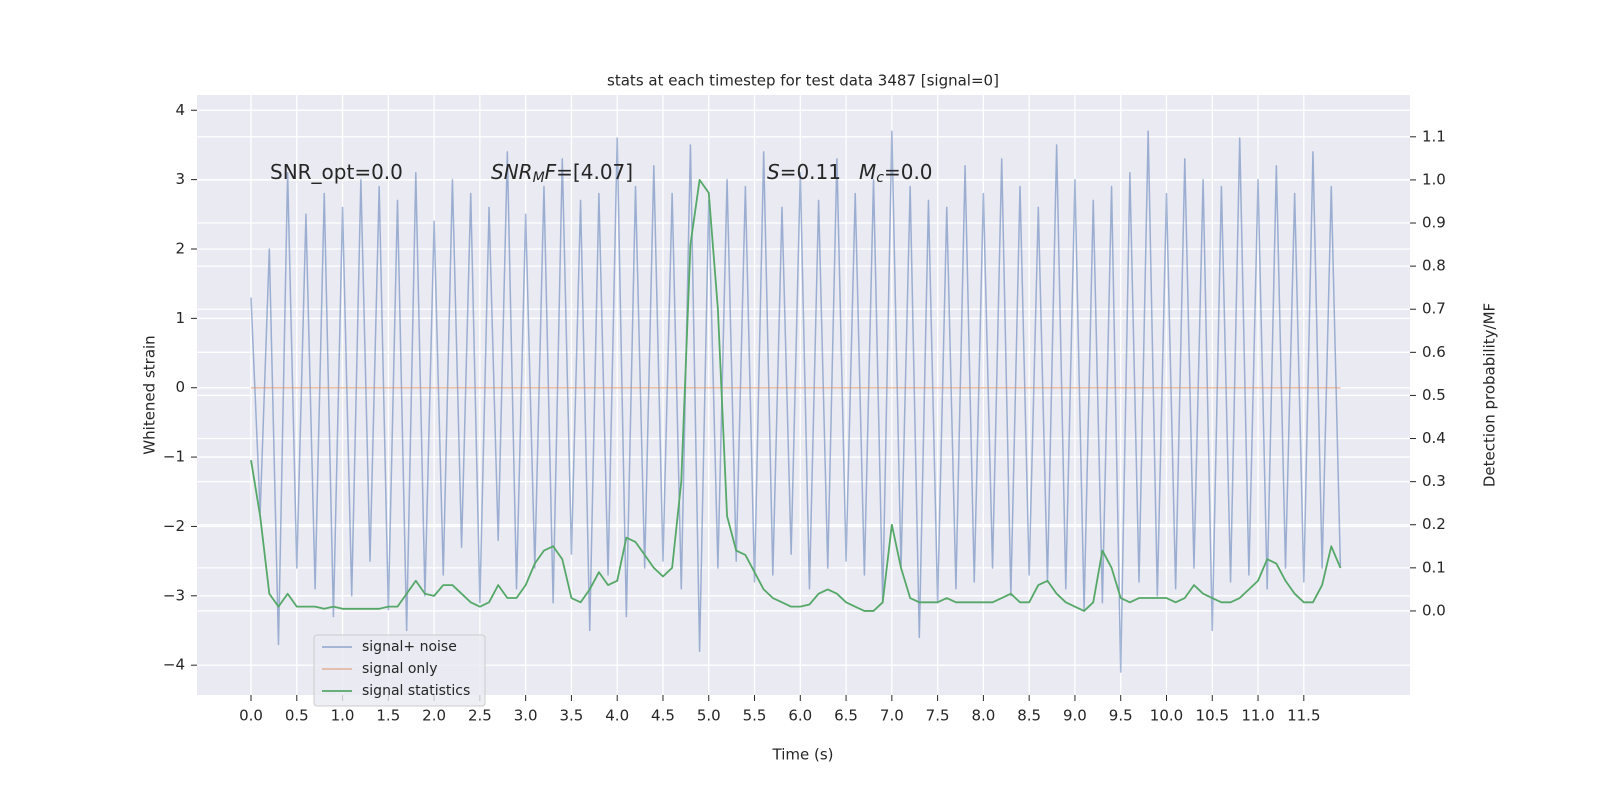 This screenshot has height=800, width=1600. Describe the element at coordinates (892, 716) in the screenshot. I see `x-tick-label: 7.0` at that location.